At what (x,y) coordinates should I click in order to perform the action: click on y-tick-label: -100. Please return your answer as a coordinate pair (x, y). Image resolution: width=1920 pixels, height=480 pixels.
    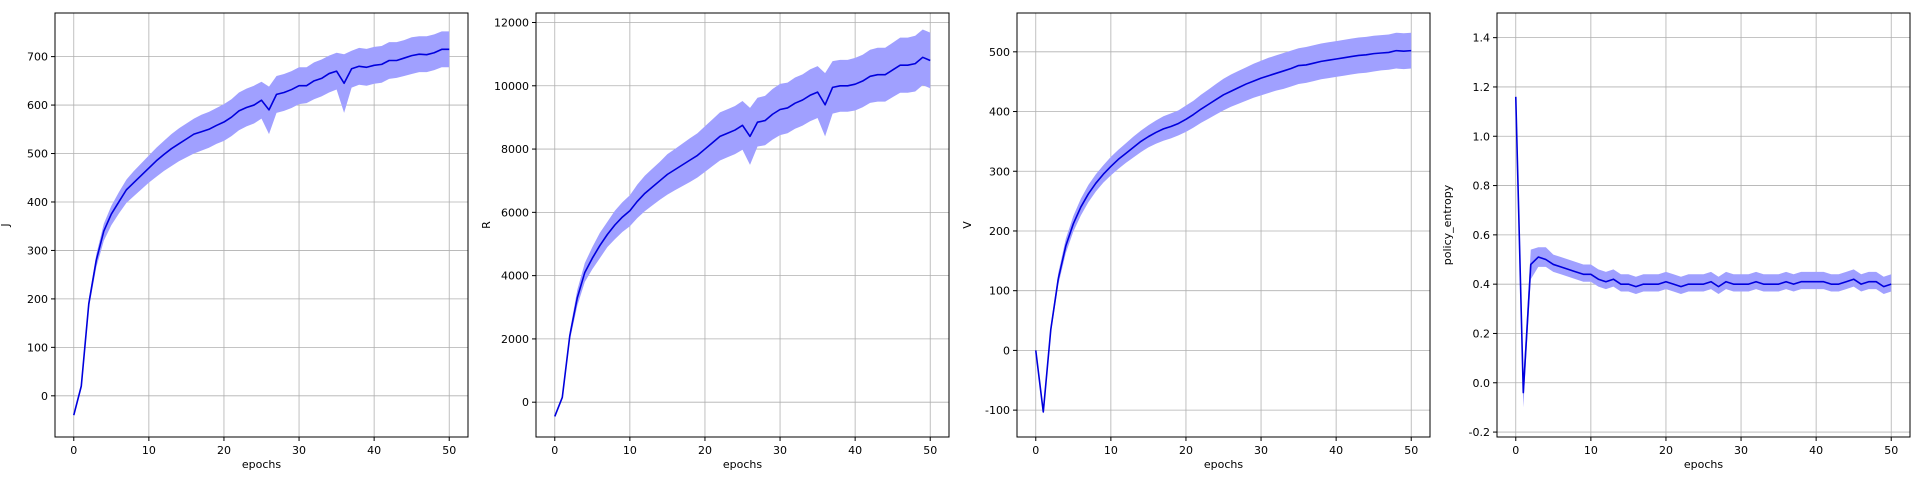
    Looking at the image, I should click on (997, 410).